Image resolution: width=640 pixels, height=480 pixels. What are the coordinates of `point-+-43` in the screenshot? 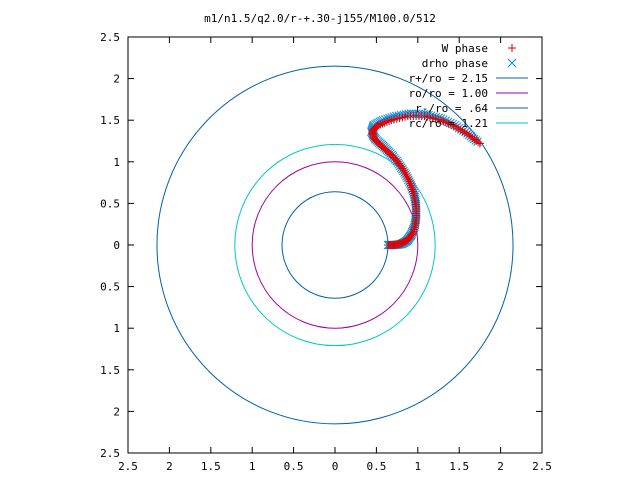 It's located at (412, 191).